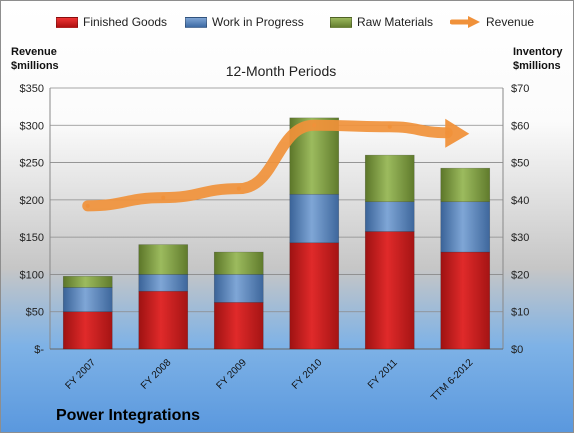  Describe the element at coordinates (80, 374) in the screenshot. I see `x-tick-label: FY 2007` at that location.